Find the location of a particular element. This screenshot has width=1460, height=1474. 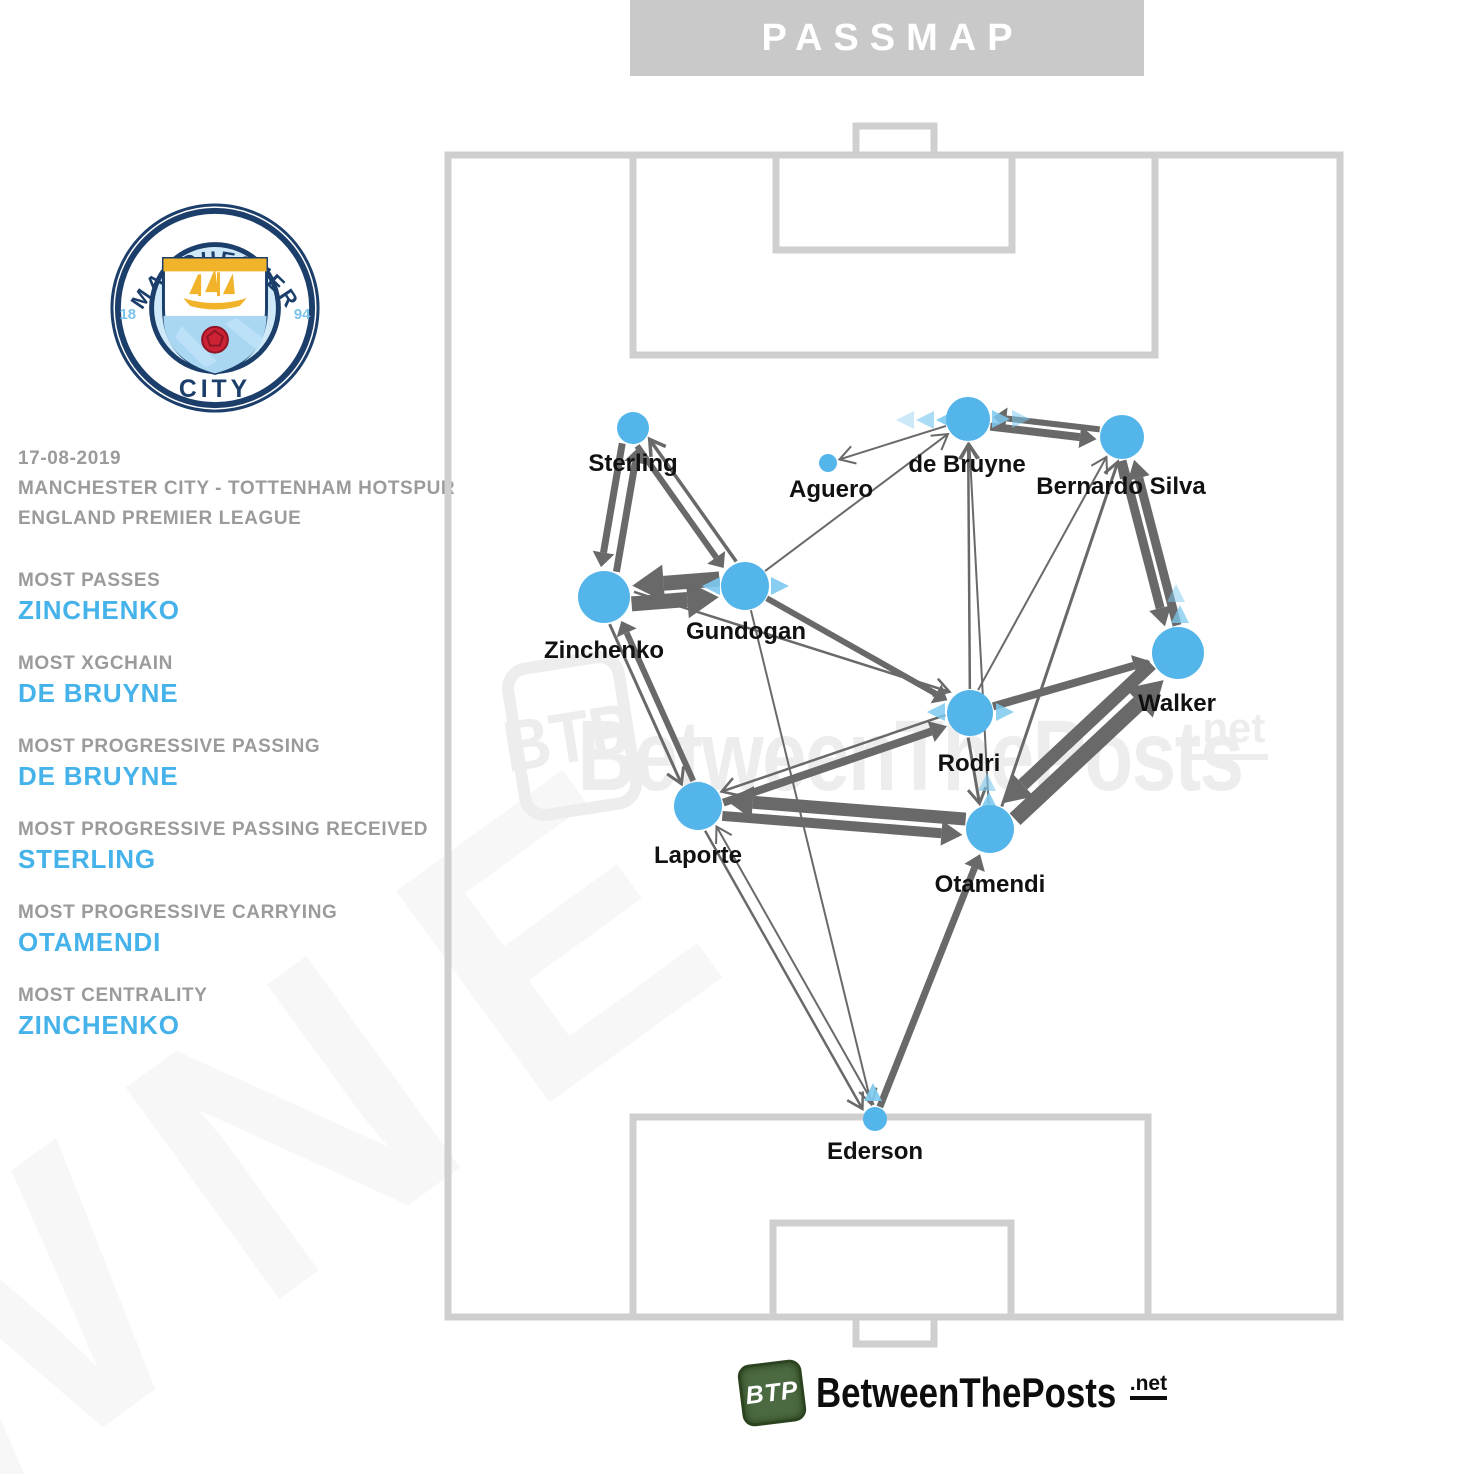

pass-edge-sterling-gundogan is located at coordinates (676, 502).